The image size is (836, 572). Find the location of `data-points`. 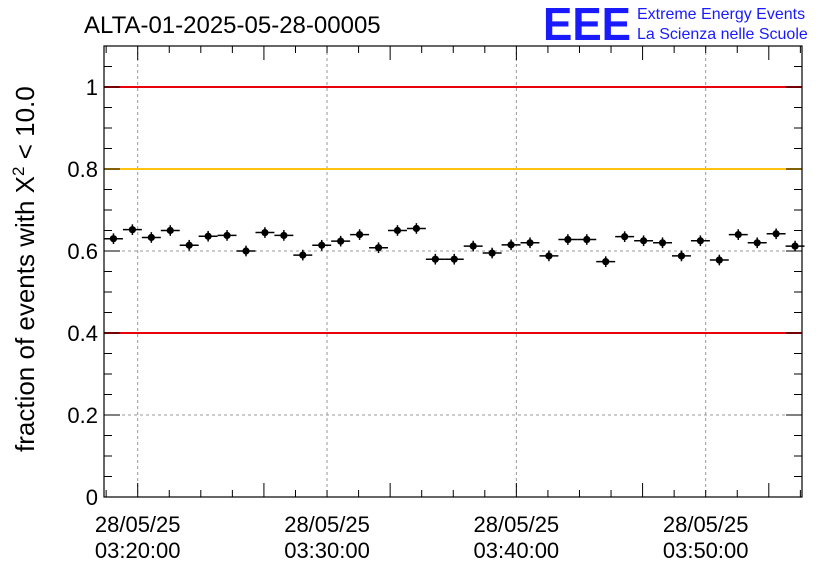

data-points is located at coordinates (454, 245).